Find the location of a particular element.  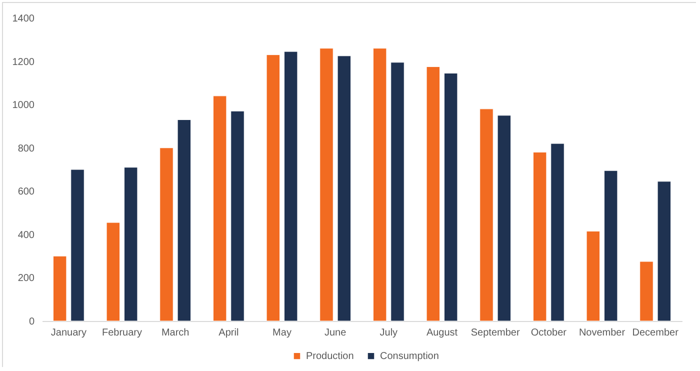

legend-label: Consumption is located at coordinates (409, 356).